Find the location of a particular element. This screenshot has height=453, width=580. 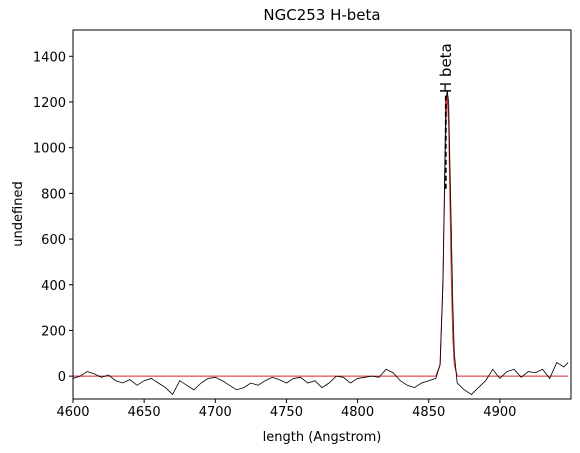

y-tick-label: 0 is located at coordinates (62, 377).